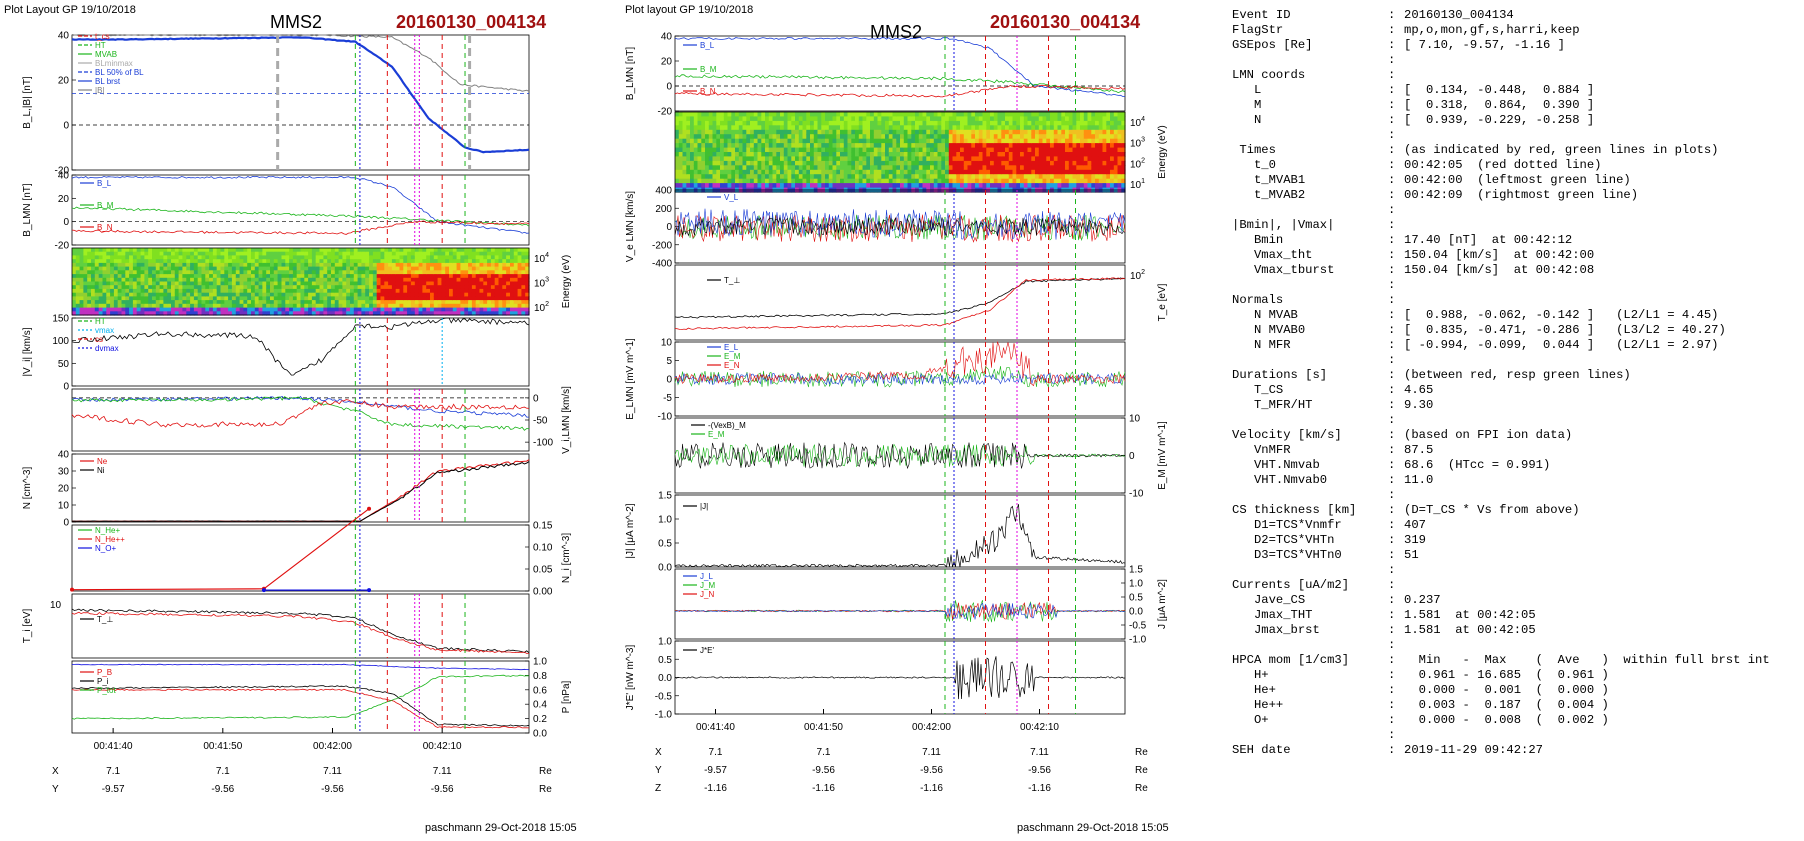 The width and height of the screenshot is (1804, 841). Describe the element at coordinates (566, 696) in the screenshot. I see `y-axis-label: P [nPa]` at that location.